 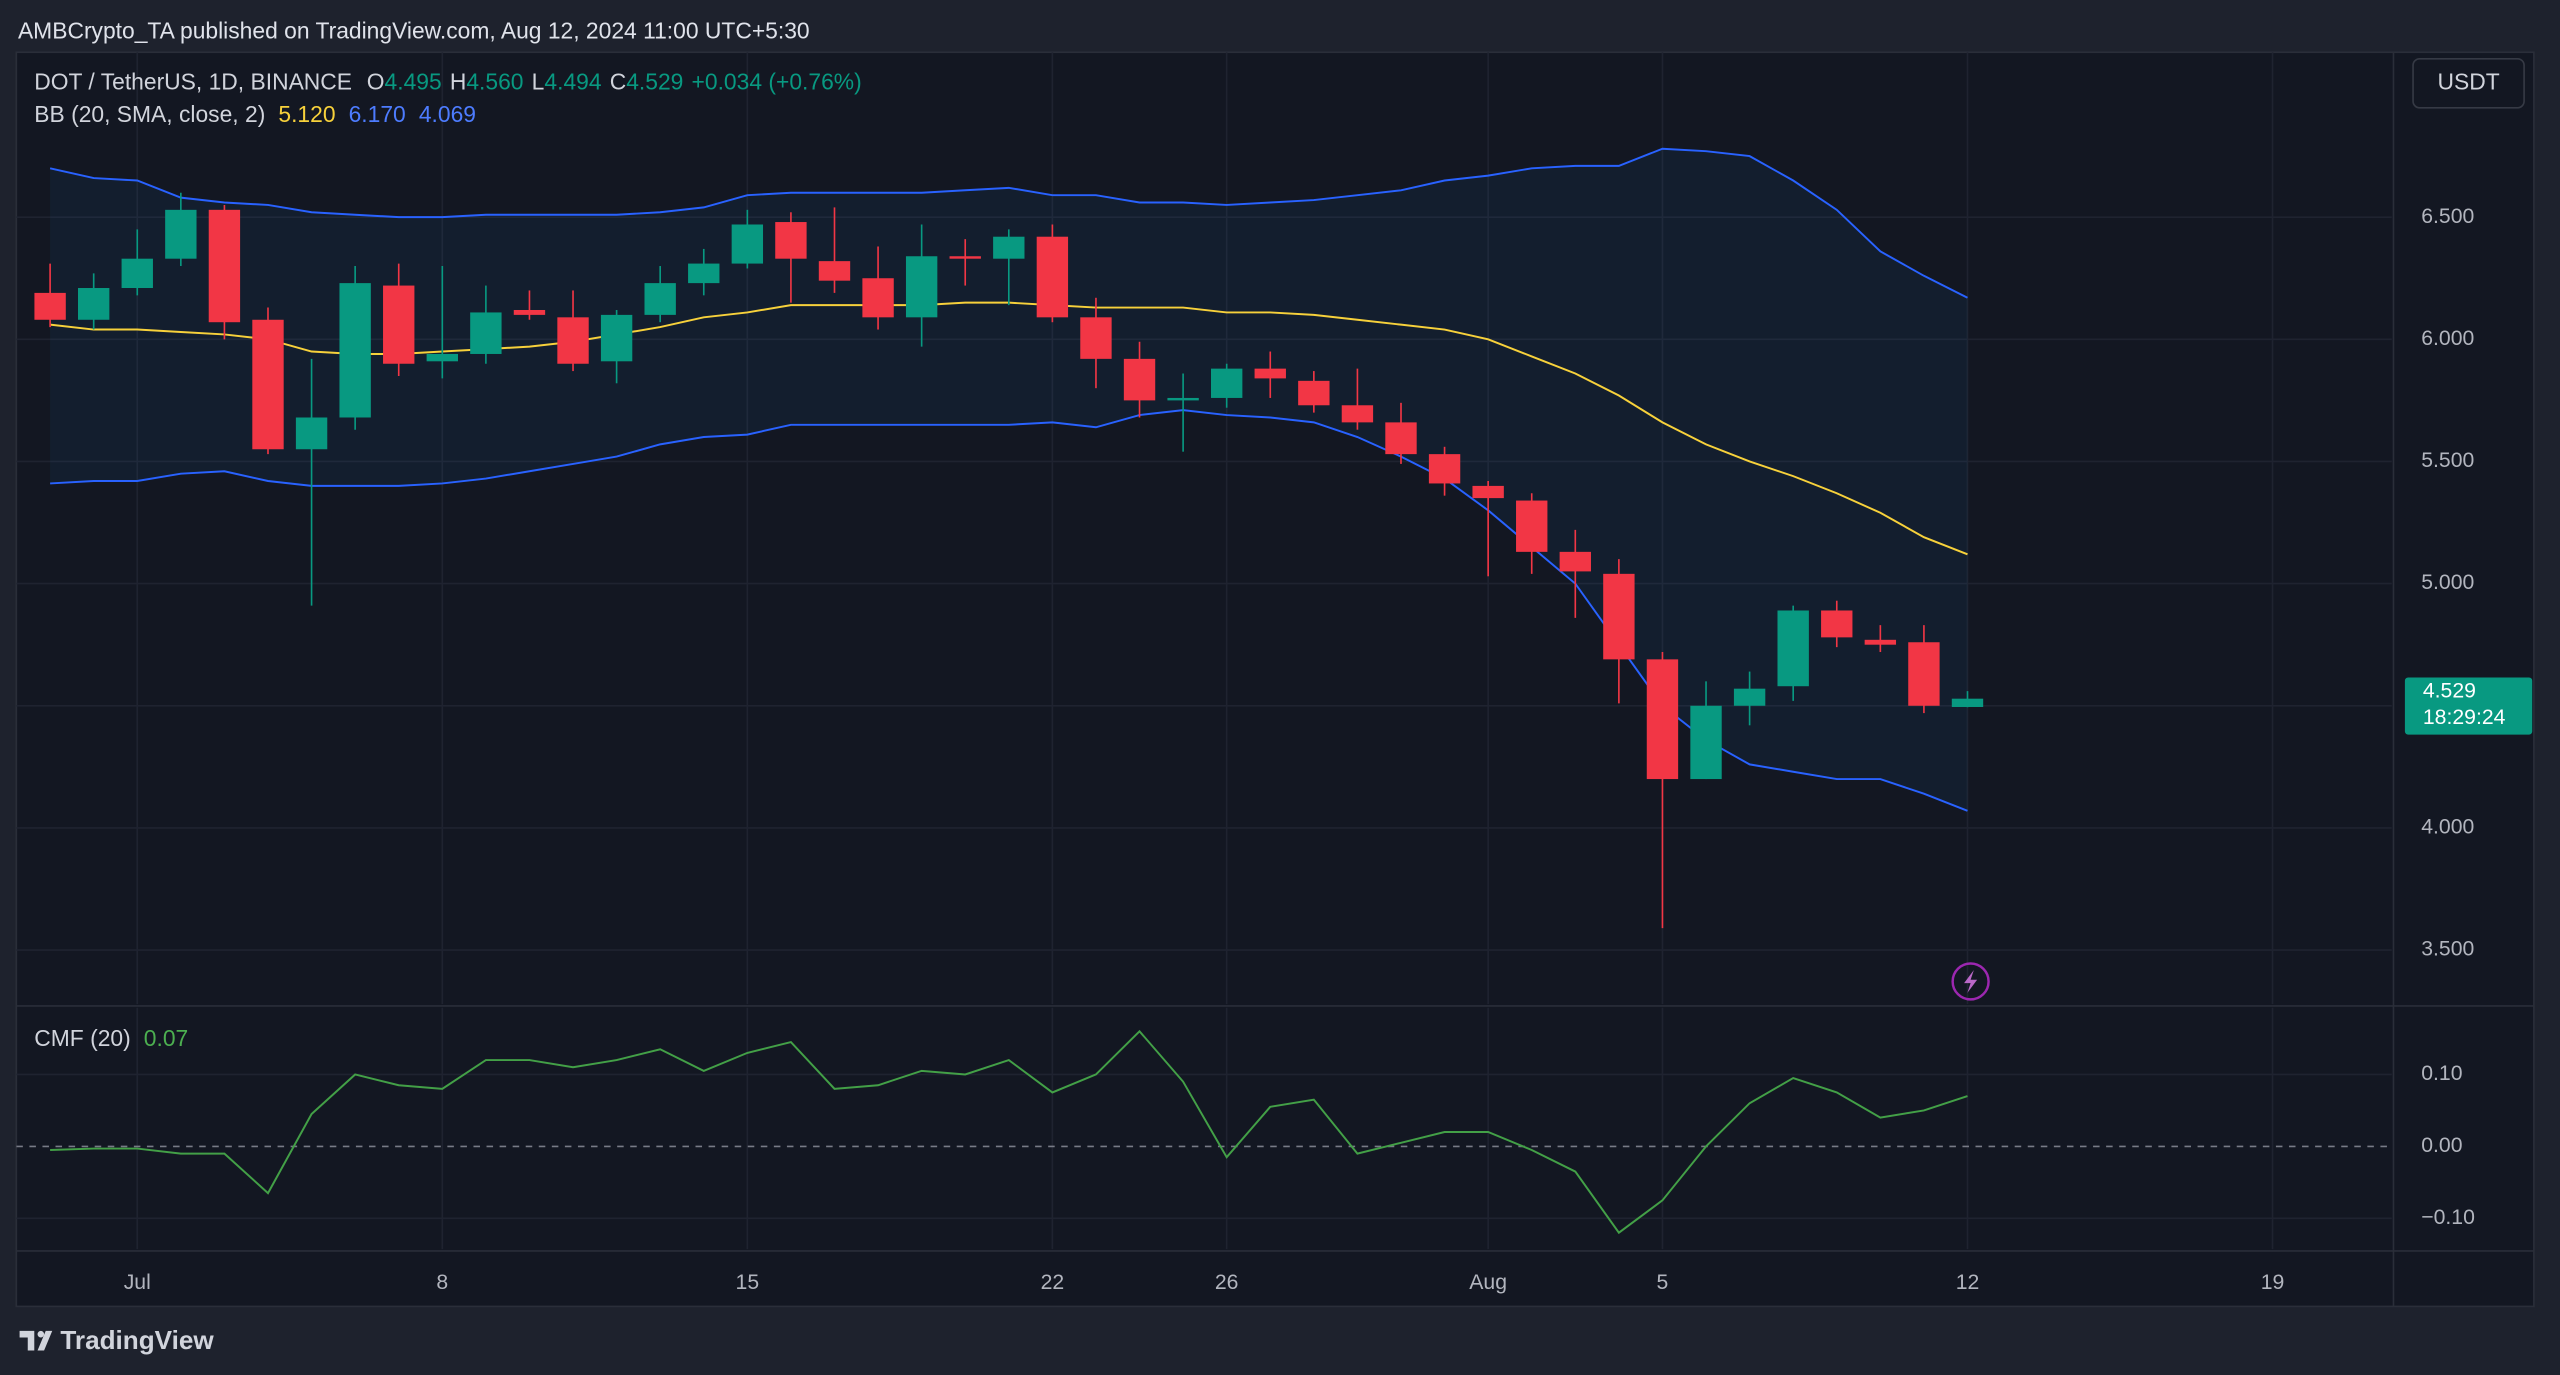 What do you see at coordinates (413, 81) in the screenshot?
I see `ohlc-value: 4.495` at bounding box center [413, 81].